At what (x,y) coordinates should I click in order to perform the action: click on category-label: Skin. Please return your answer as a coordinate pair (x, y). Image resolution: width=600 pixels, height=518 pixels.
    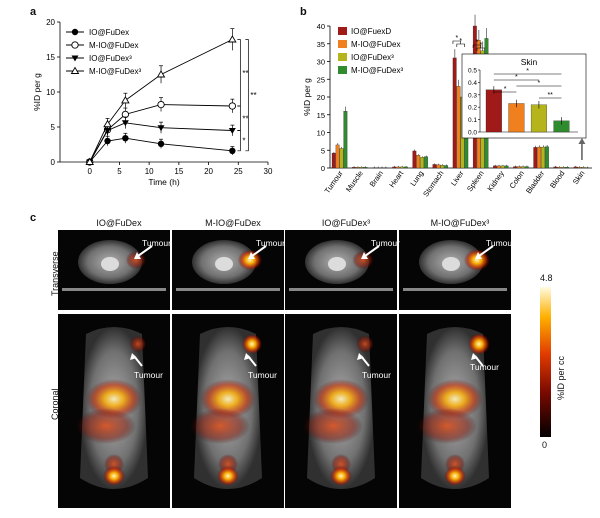
    Looking at the image, I should click on (579, 177).